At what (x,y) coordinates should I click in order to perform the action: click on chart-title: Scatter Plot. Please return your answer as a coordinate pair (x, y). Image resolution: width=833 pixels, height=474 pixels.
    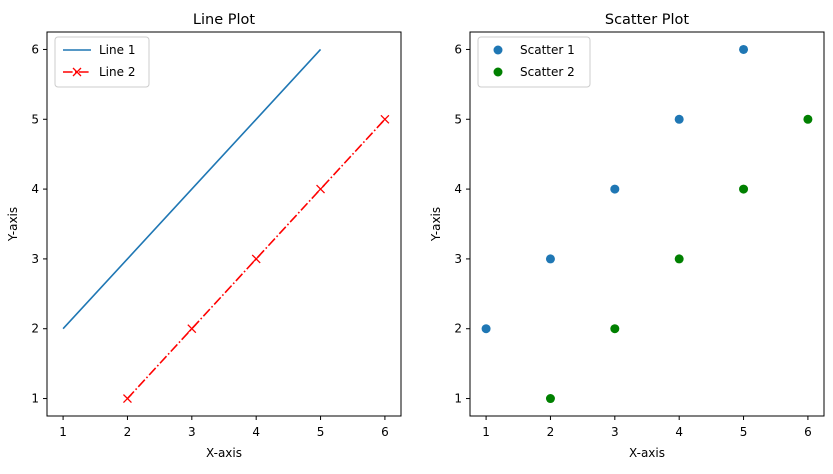
    Looking at the image, I should click on (647, 20).